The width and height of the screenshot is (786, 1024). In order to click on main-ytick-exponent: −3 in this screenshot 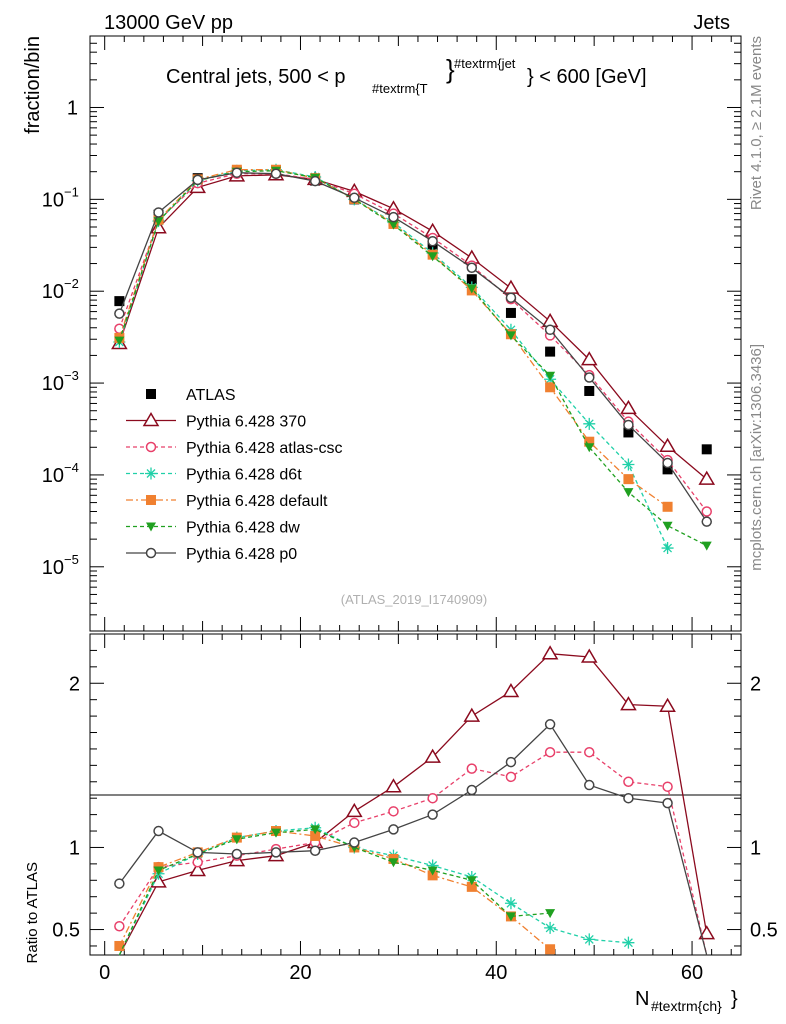, I will do `click(71, 375)`.